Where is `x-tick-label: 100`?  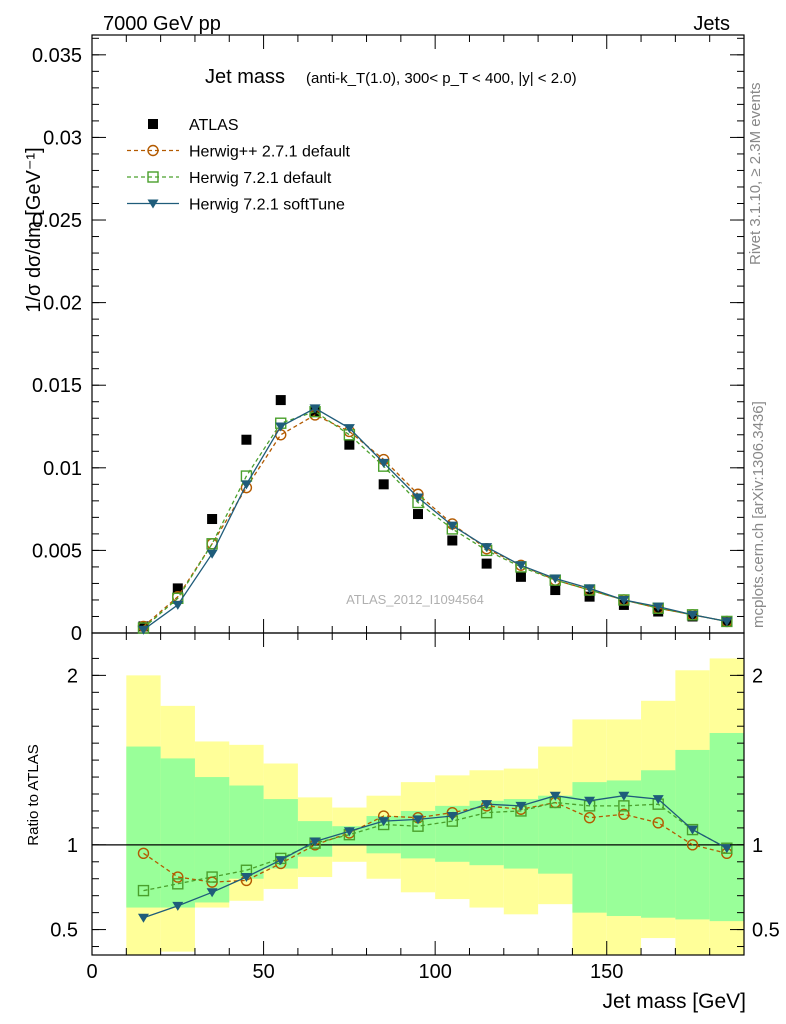 x-tick-label: 100 is located at coordinates (434, 972).